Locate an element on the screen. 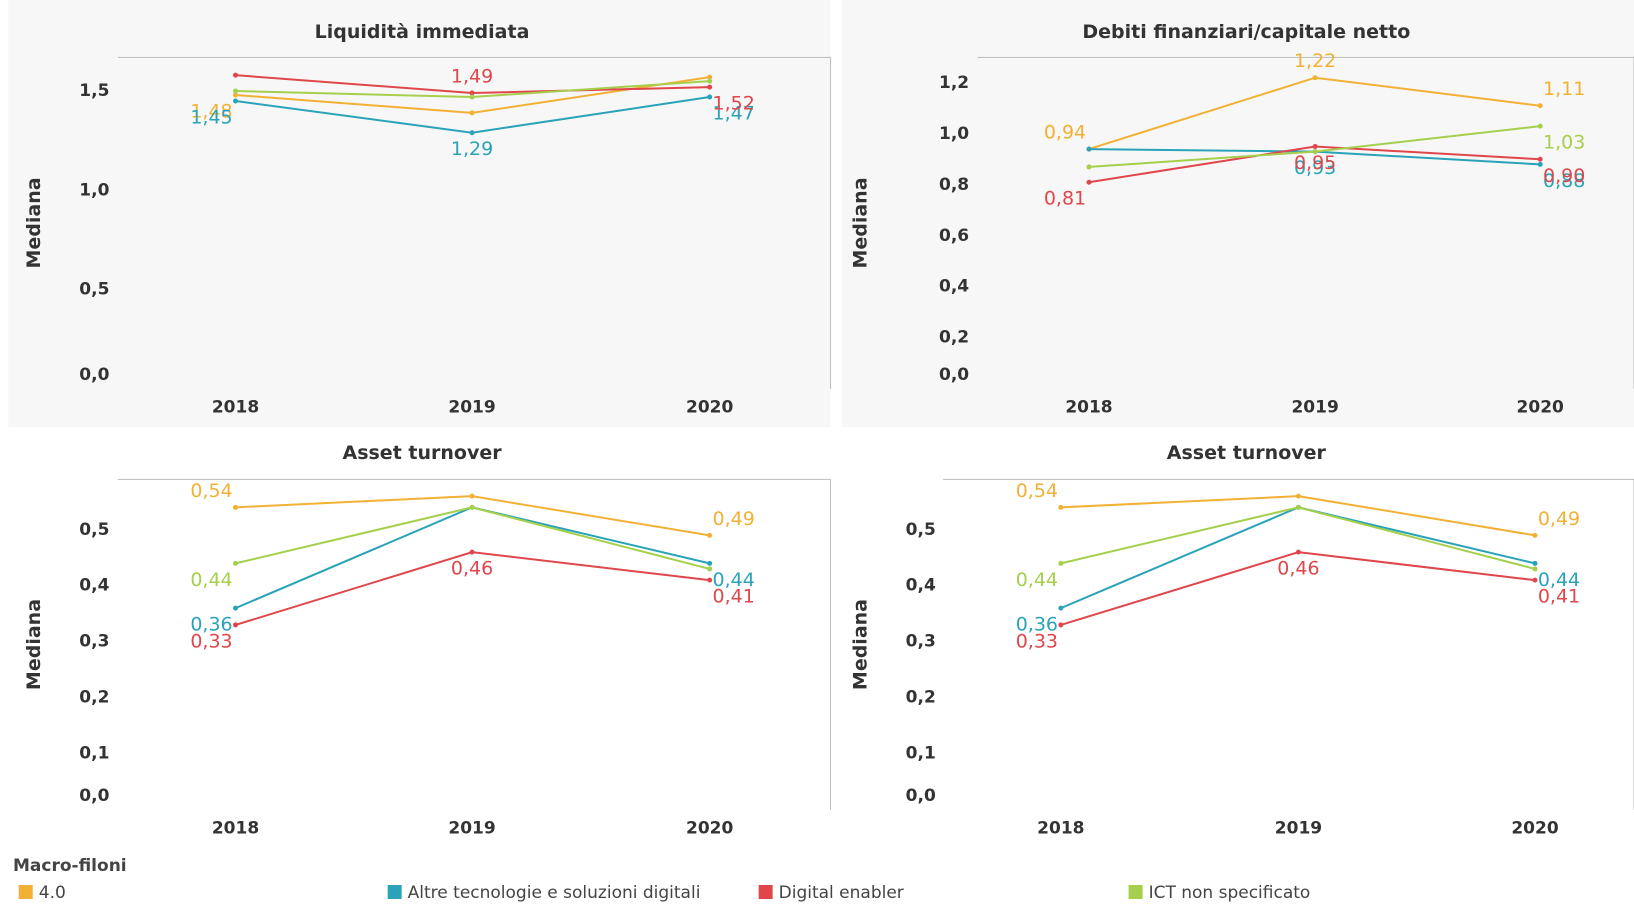 Image resolution: width=1634 pixels, height=906 pixels. legend-label: Digital enabler is located at coordinates (841, 893).